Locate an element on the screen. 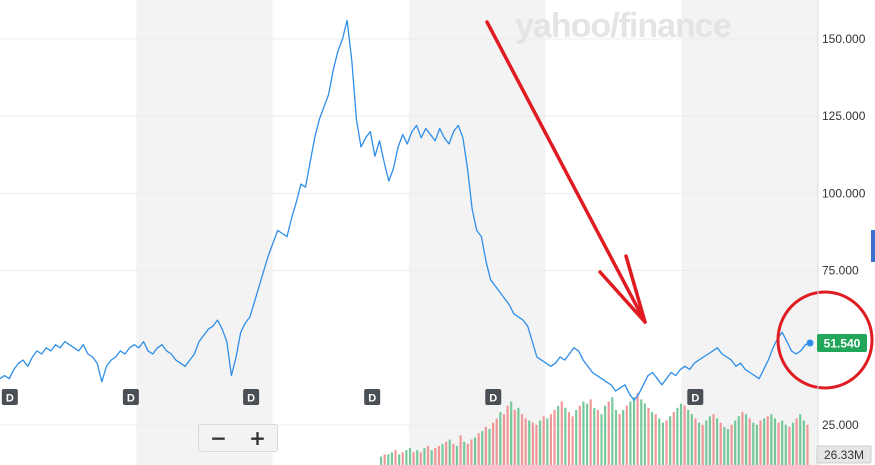  annotation-arrow-head-right is located at coordinates (635, 289).